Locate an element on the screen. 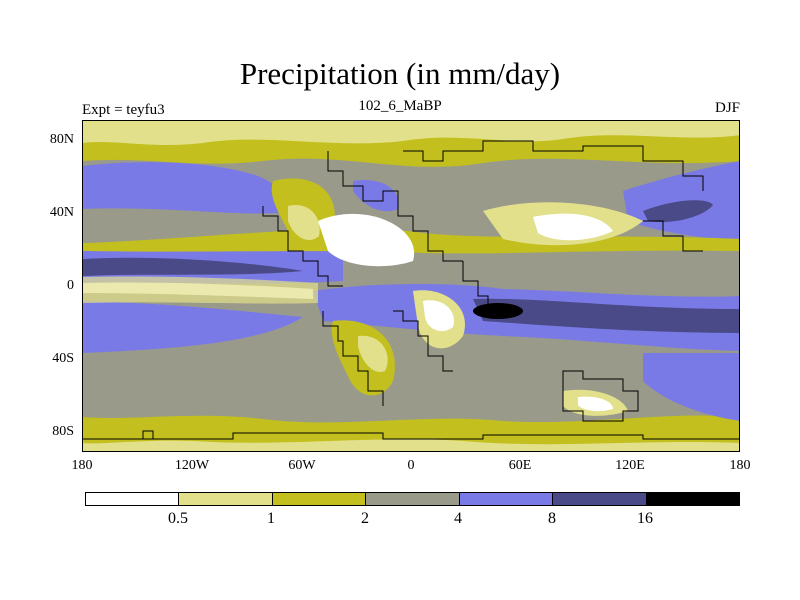 The image size is (800, 600). africa-white is located at coordinates (438, 316).